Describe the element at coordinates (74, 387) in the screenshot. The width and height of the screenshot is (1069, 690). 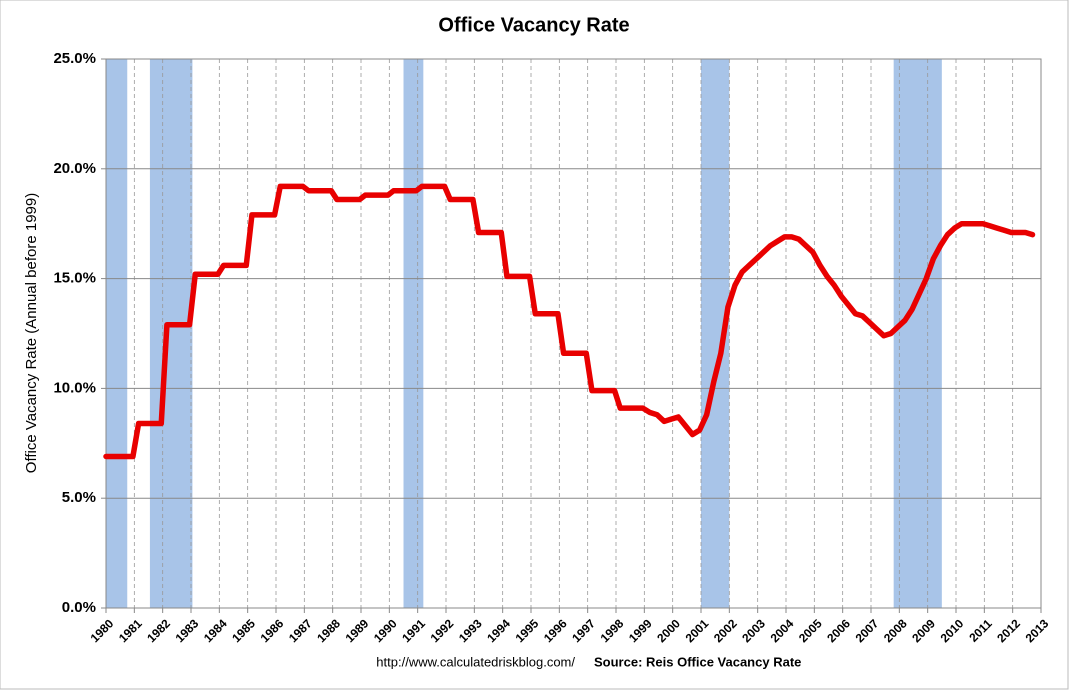
I see `y-tick-label: 10.0%` at that location.